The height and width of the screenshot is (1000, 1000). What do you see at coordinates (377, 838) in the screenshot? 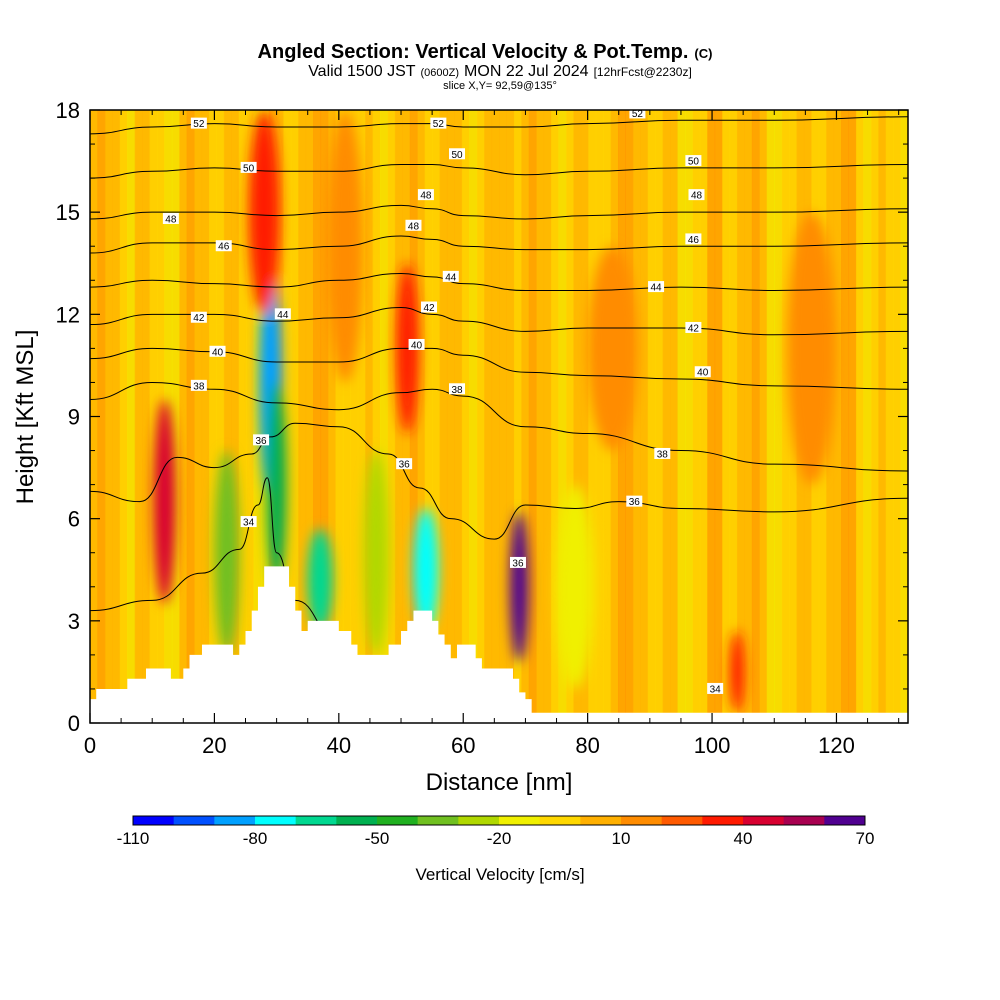
I see `colorbar-tick-label: -50` at bounding box center [377, 838].